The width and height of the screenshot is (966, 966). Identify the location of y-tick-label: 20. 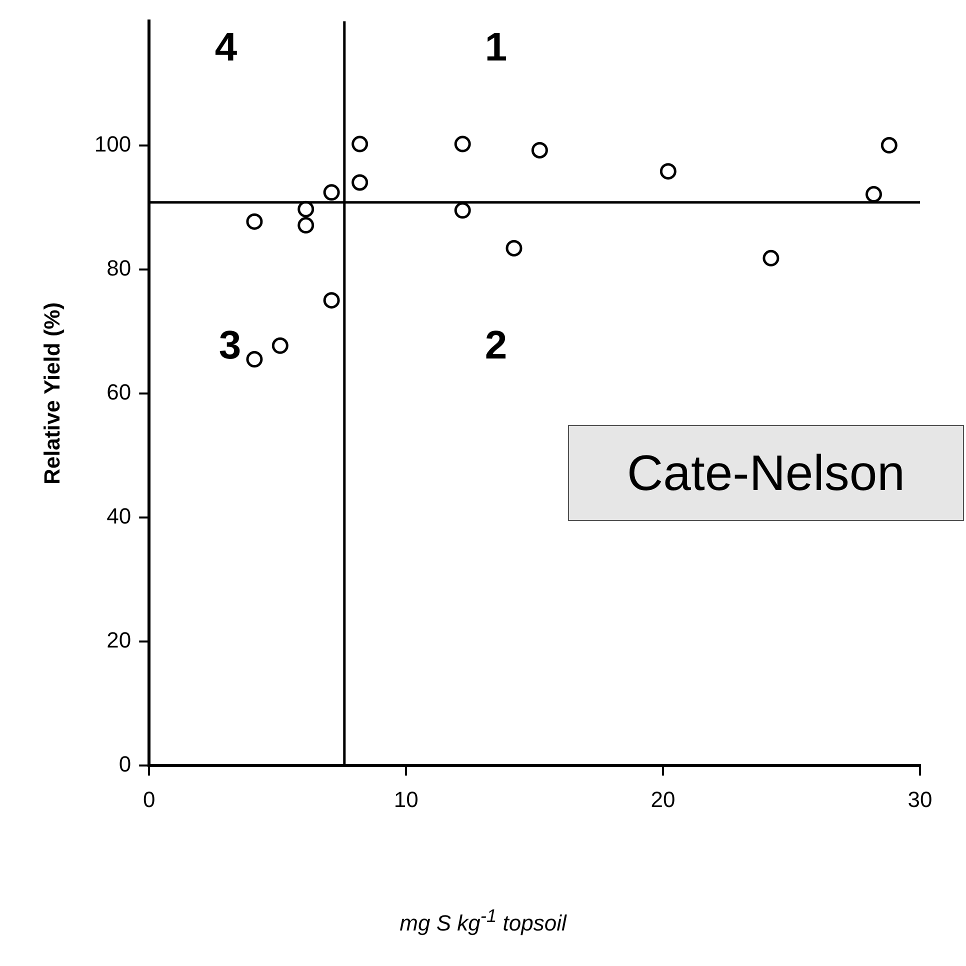
(119, 640).